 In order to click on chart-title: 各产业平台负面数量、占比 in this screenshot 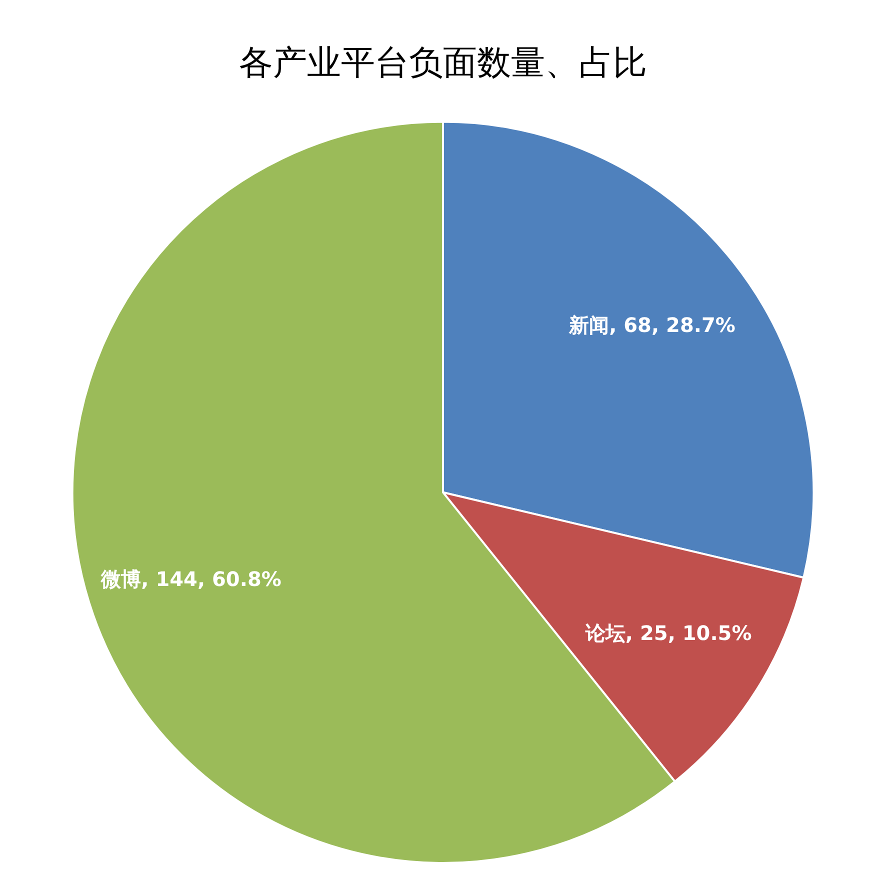, I will do `click(443, 63)`.